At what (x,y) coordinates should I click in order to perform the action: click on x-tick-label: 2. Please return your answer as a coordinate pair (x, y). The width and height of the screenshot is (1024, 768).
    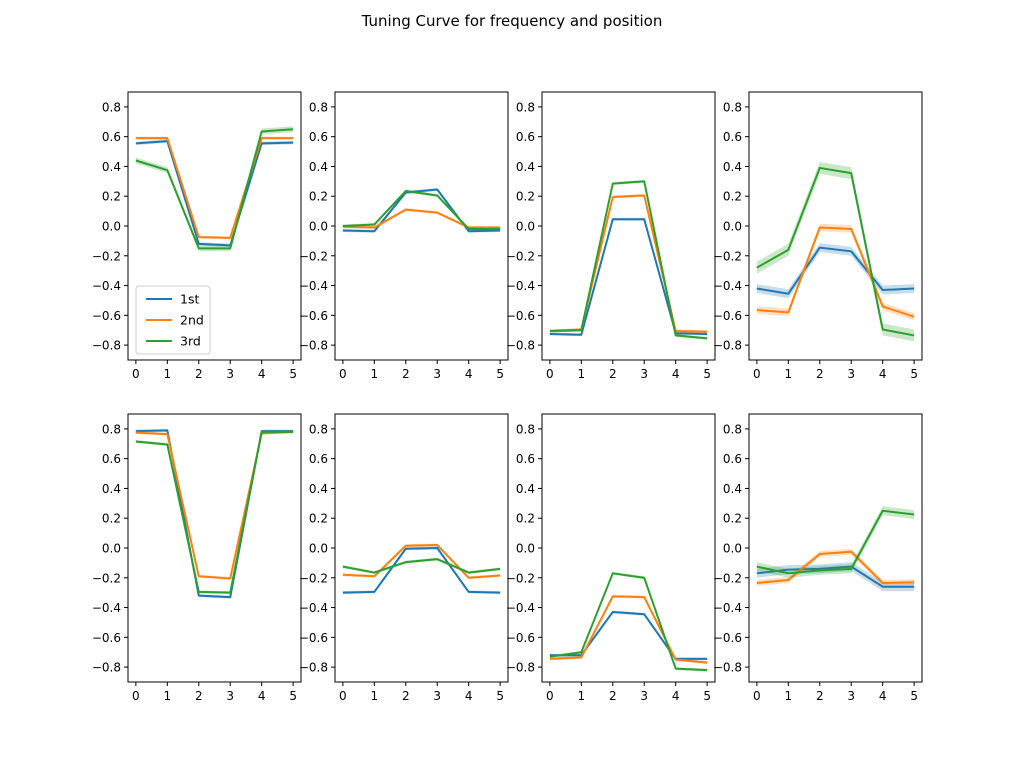
    Looking at the image, I should click on (199, 374).